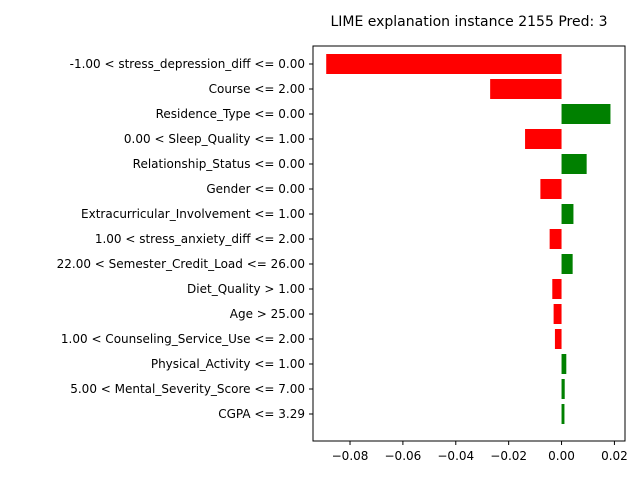  What do you see at coordinates (508, 456) in the screenshot?
I see `x-tick-label-3: −0.02` at bounding box center [508, 456].